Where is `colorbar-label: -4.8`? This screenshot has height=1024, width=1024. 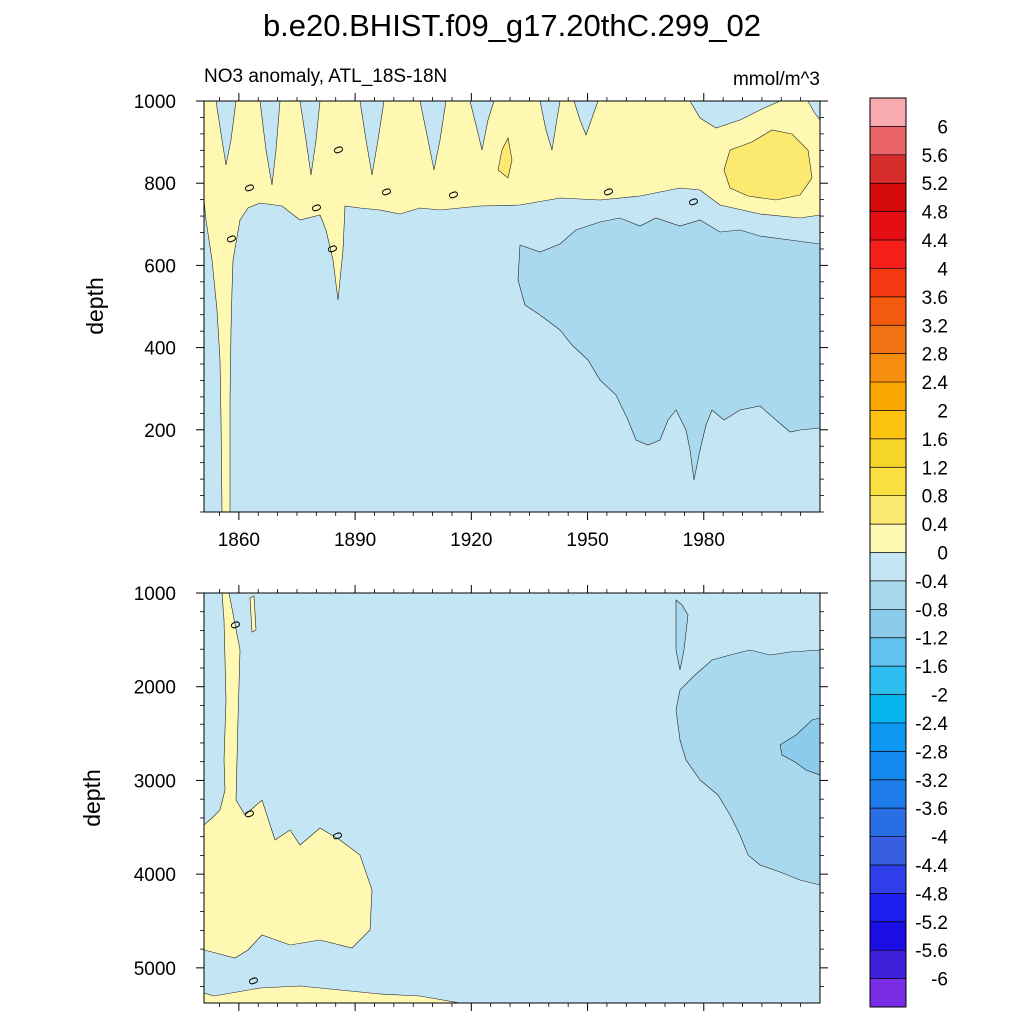 colorbar-label: -4.8 is located at coordinates (931, 894).